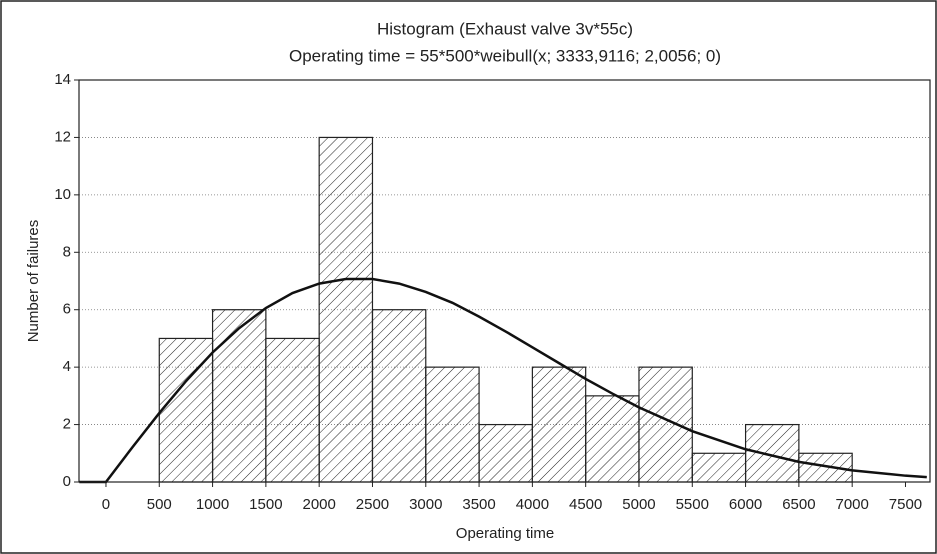 The width and height of the screenshot is (937, 554). I want to click on y-tick-label: 8, so click(67, 251).